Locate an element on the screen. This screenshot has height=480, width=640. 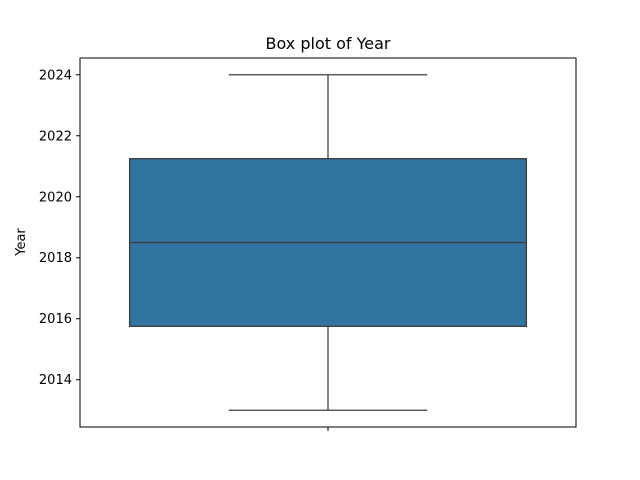
y-tick-label: 2014 is located at coordinates (55, 380).